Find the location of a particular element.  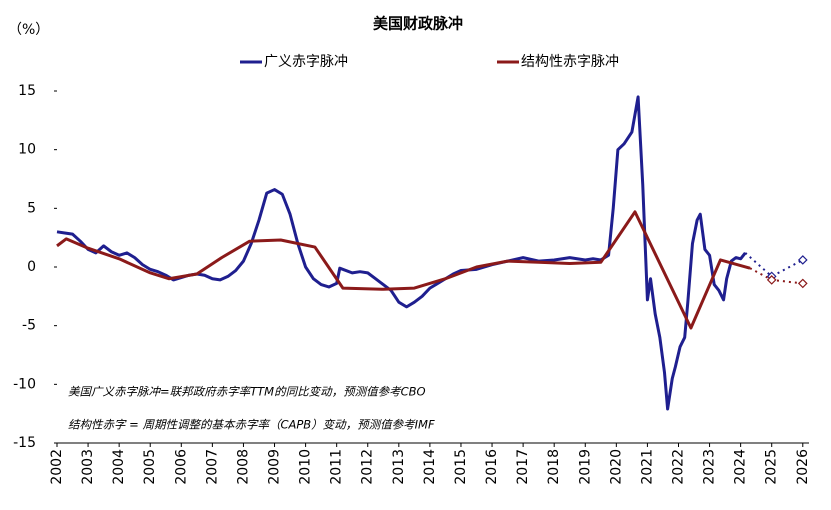

y-tick-label: 0 is located at coordinates (31, 267).